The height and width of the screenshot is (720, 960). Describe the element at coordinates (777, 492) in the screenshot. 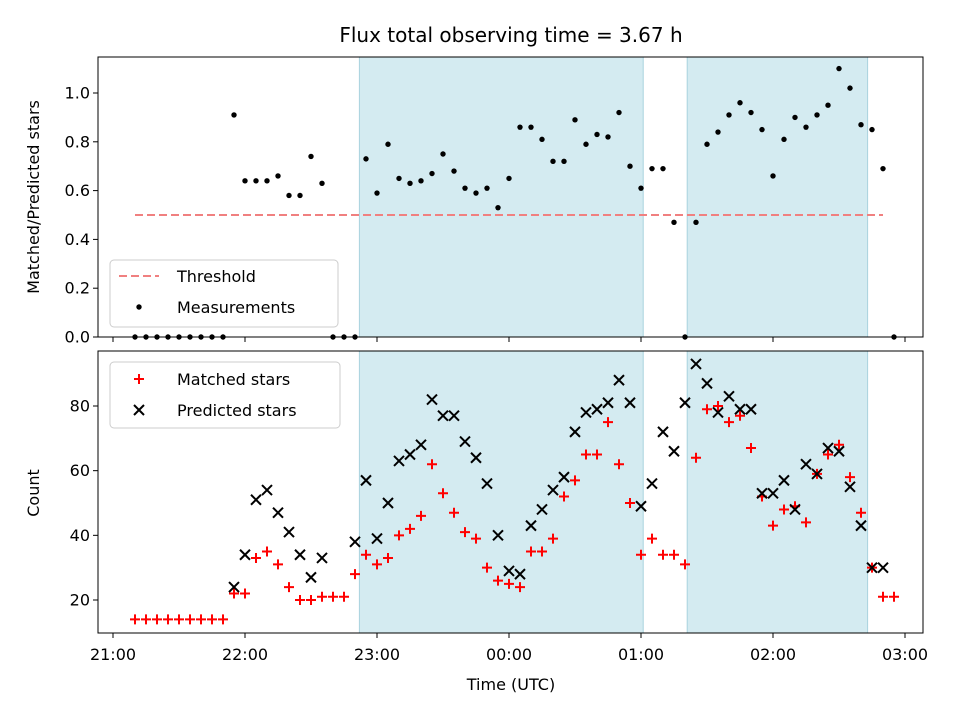

I see `bottom-shaded-interval` at that location.